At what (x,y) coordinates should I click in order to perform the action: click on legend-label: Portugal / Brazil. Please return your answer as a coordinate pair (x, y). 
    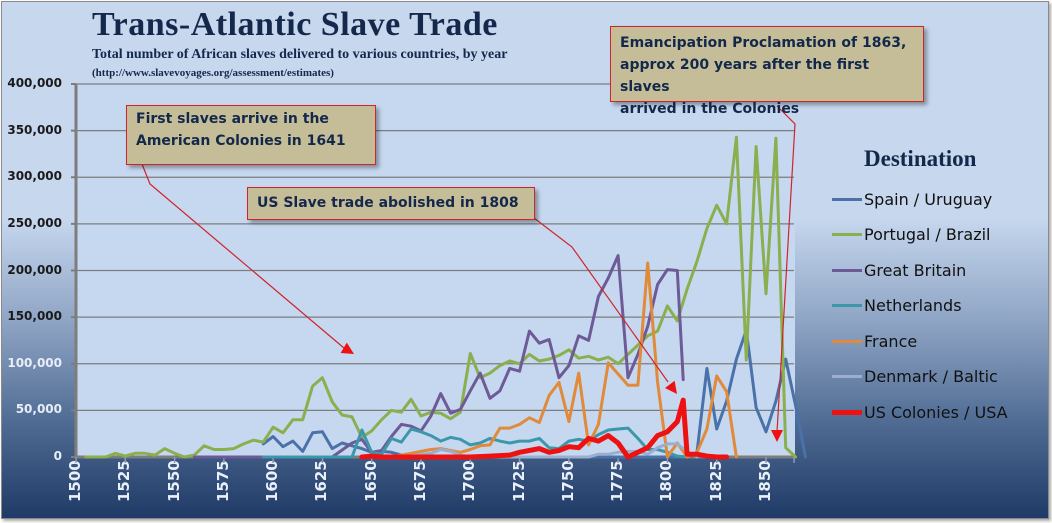
    Looking at the image, I should click on (927, 234).